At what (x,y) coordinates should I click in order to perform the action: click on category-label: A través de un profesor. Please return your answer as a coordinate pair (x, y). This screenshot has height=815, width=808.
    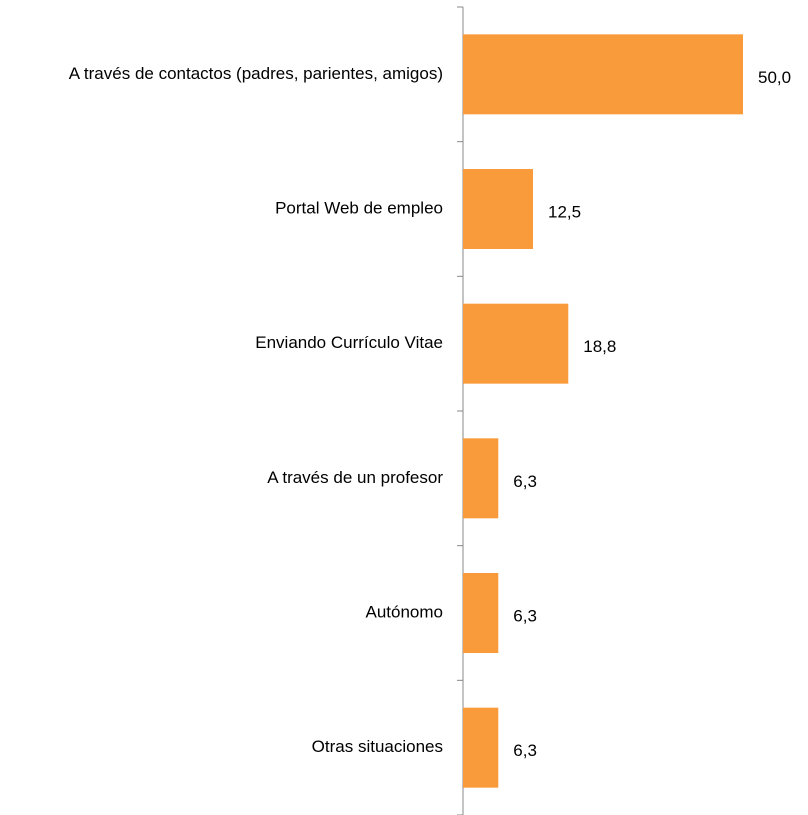
    Looking at the image, I should click on (355, 477).